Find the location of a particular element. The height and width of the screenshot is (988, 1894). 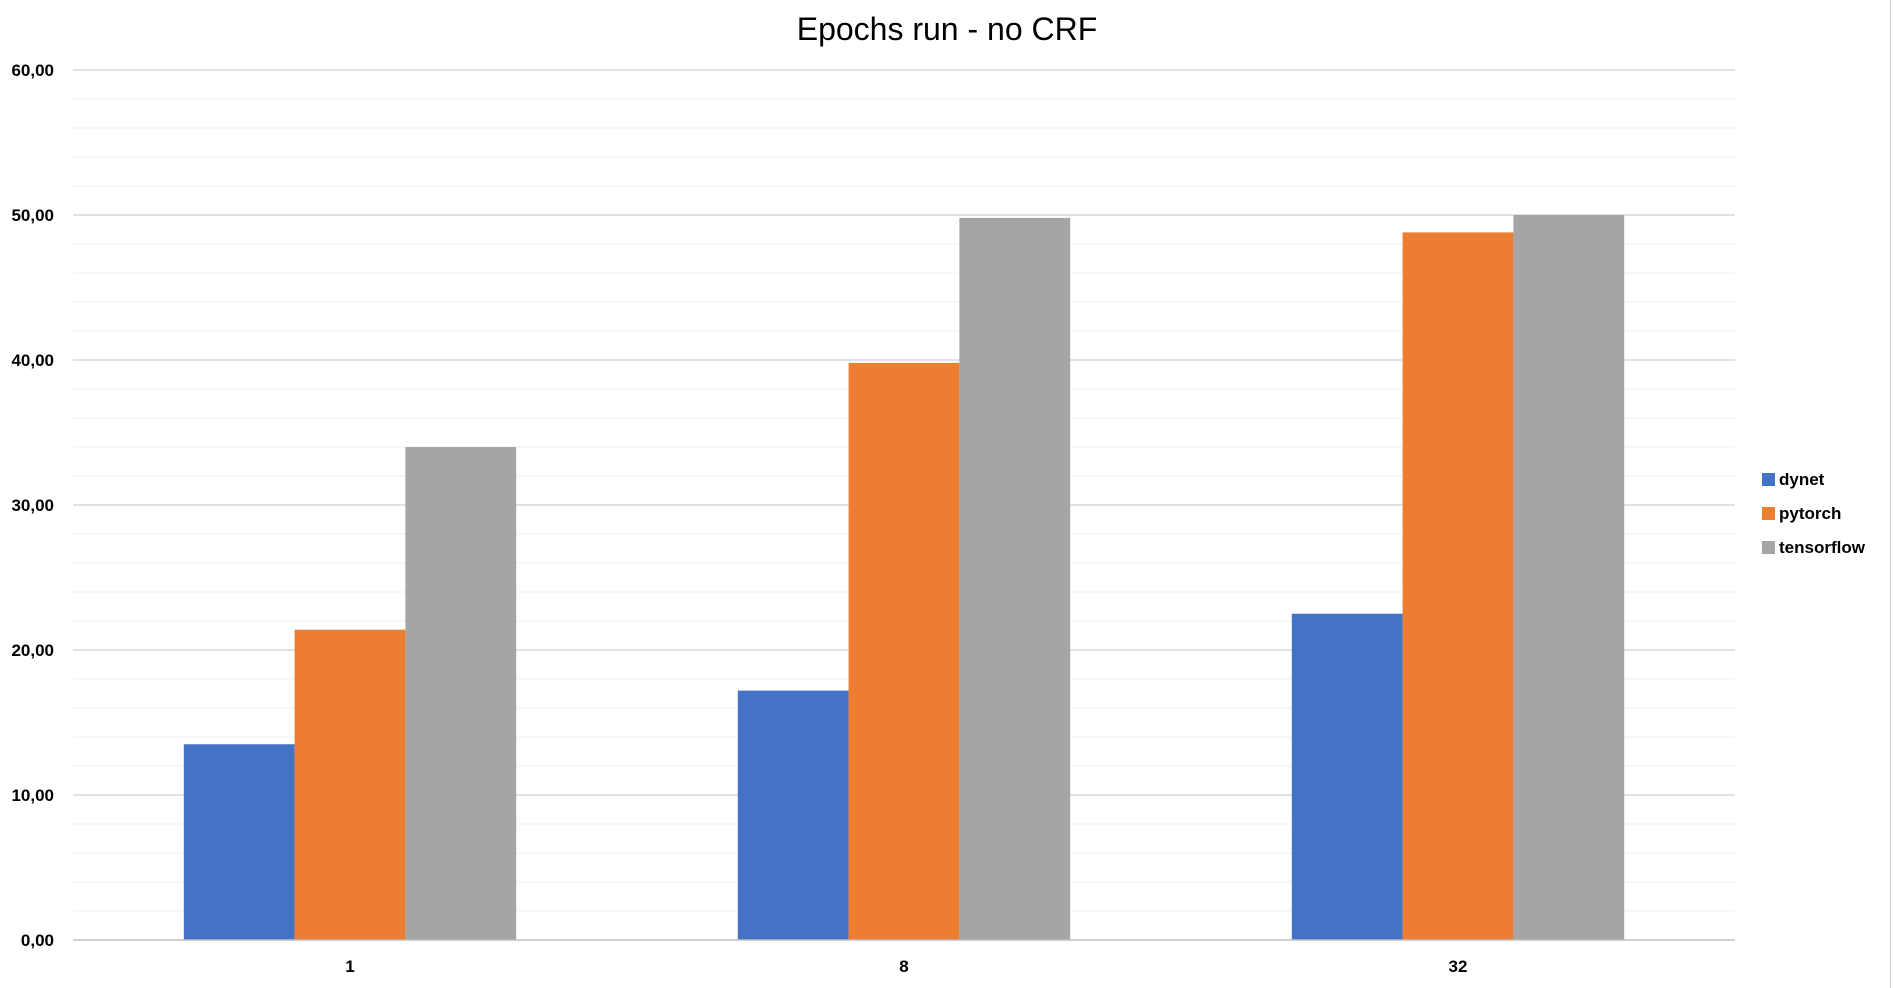

y-tick-label: 10,00 is located at coordinates (32, 795).